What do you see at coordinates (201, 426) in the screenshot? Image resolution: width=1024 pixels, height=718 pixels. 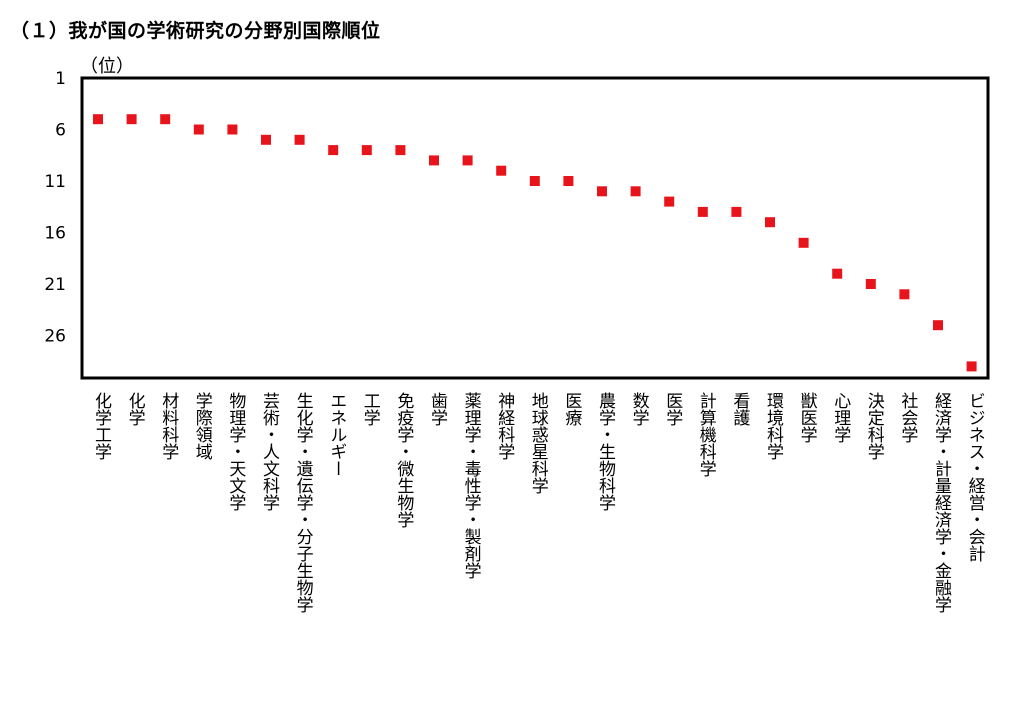 I see `x-category-label: 学際領域` at bounding box center [201, 426].